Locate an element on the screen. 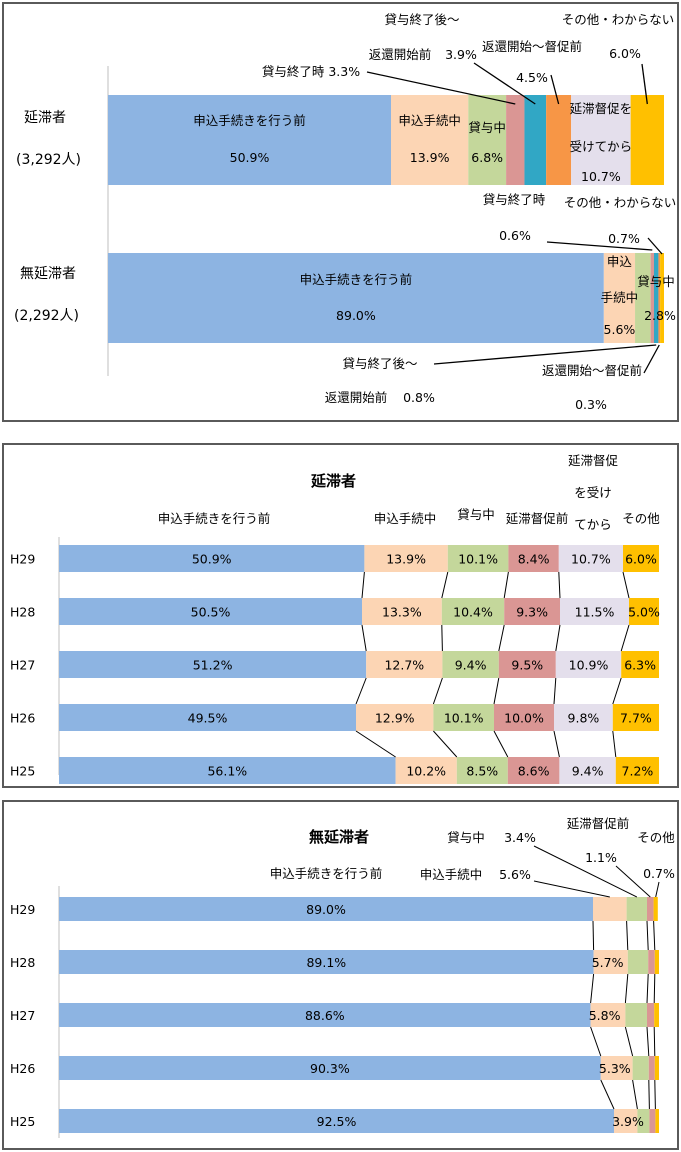 This screenshot has width=681, height=1152. chart-title: 延滞者 is located at coordinates (333, 481).